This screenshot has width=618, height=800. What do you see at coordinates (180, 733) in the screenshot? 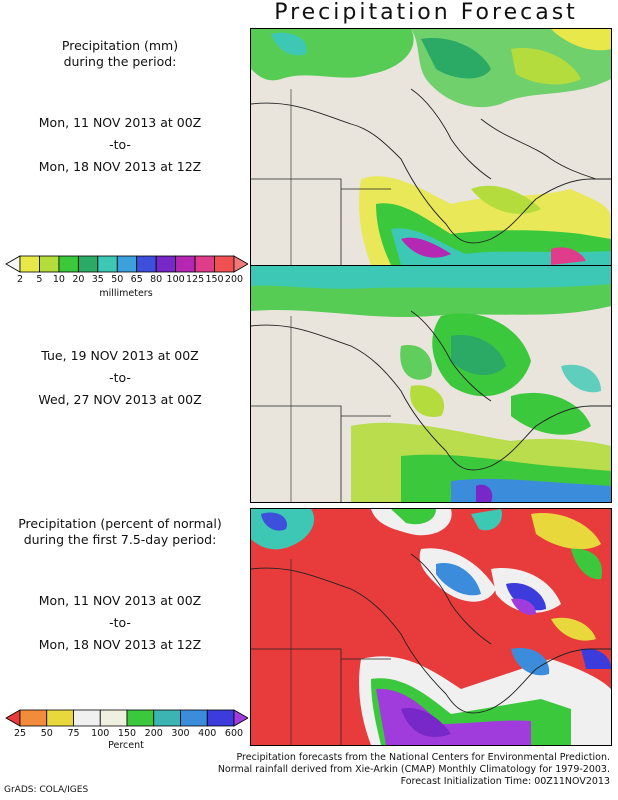
I see `colorbar-percent-tick-label: 300` at bounding box center [180, 733].